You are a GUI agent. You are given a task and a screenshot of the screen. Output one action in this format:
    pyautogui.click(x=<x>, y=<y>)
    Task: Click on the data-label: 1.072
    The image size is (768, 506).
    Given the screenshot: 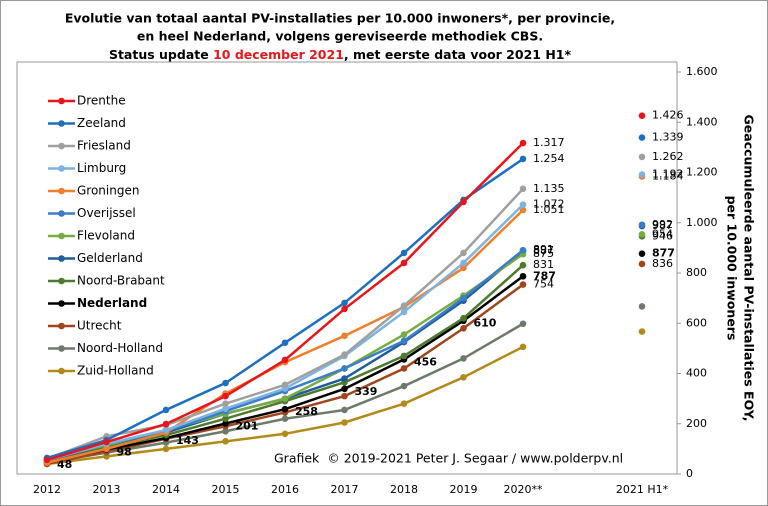 What is the action you would take?
    pyautogui.click(x=549, y=204)
    